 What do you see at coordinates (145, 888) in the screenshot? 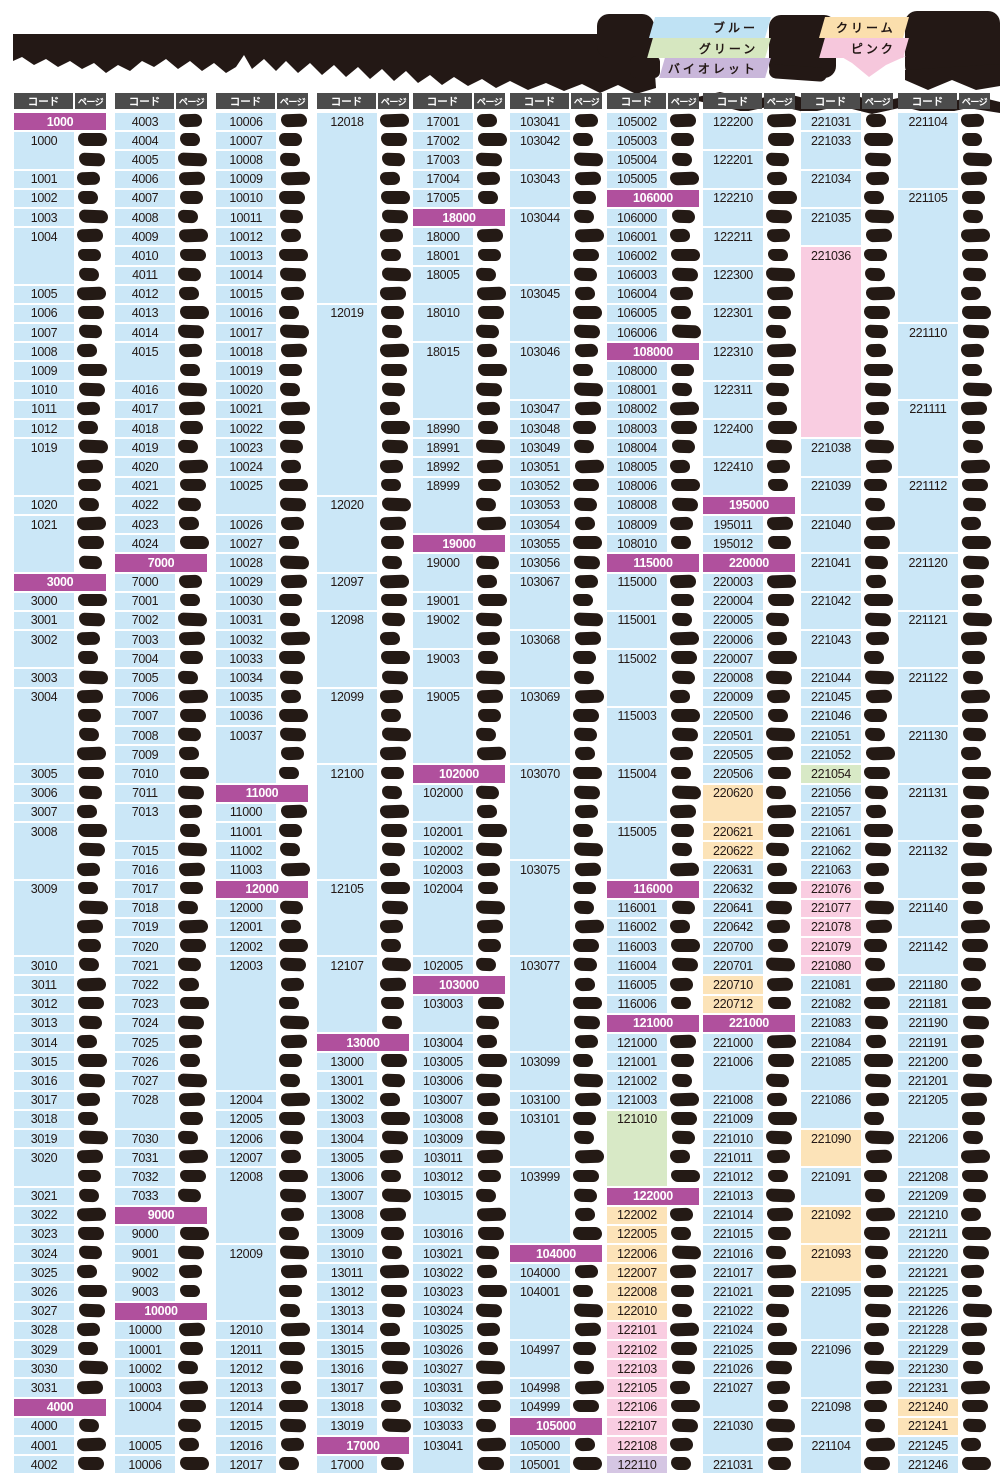
I see `code-cell: 7017` at bounding box center [145, 888].